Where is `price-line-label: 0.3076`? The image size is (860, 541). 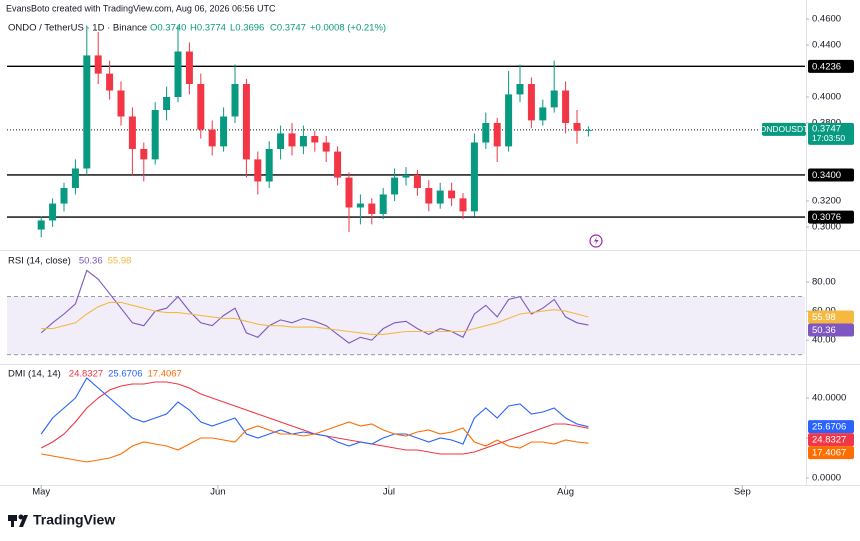 price-line-label: 0.3076 is located at coordinates (826, 217).